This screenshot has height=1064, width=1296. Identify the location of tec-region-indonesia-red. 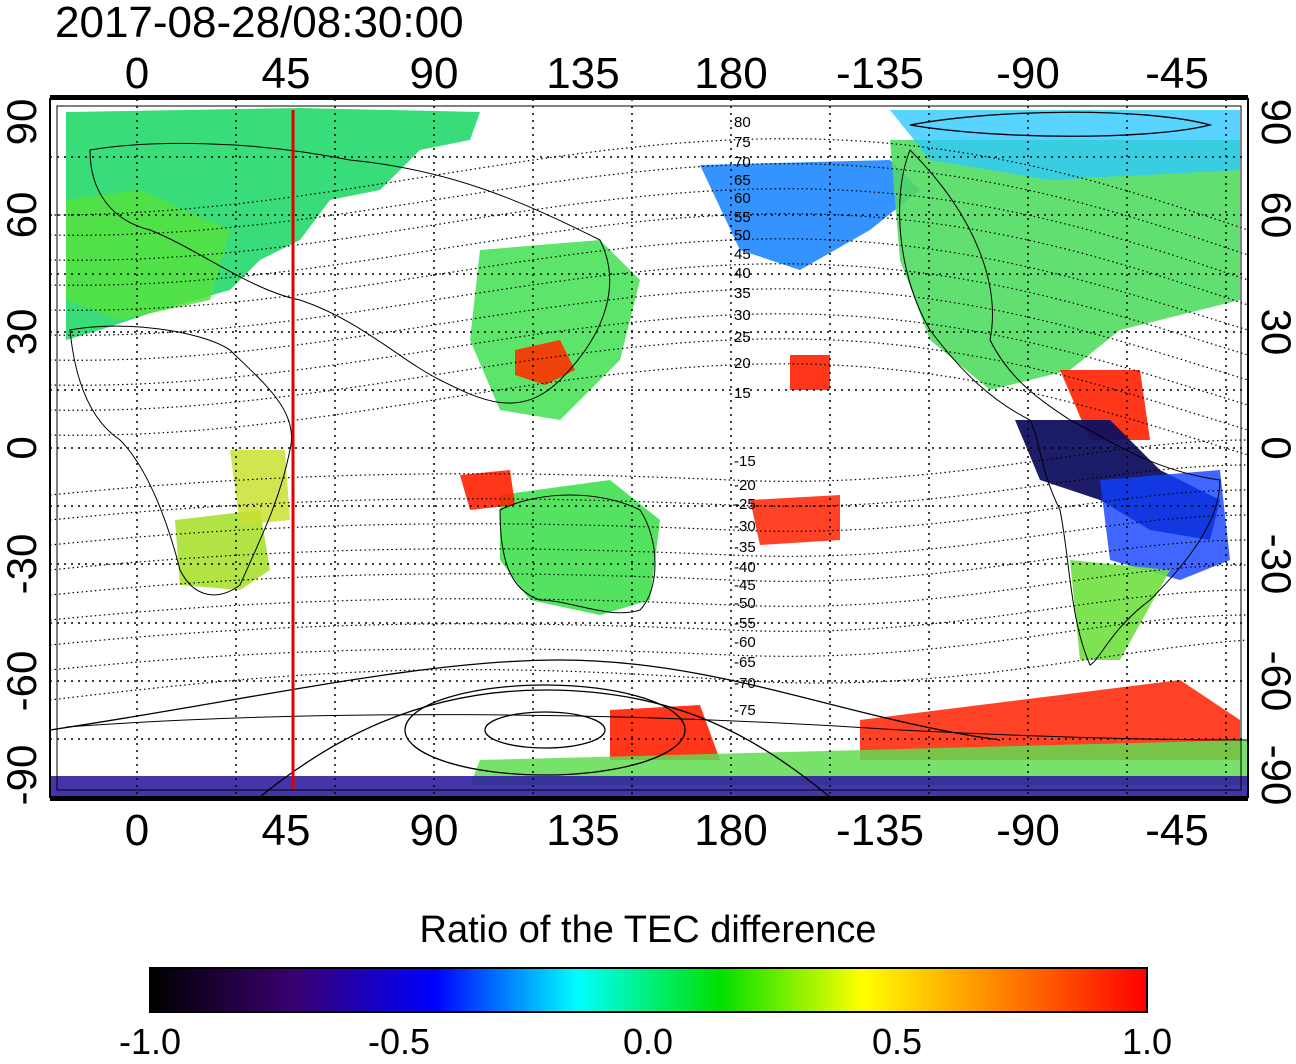
(487, 490).